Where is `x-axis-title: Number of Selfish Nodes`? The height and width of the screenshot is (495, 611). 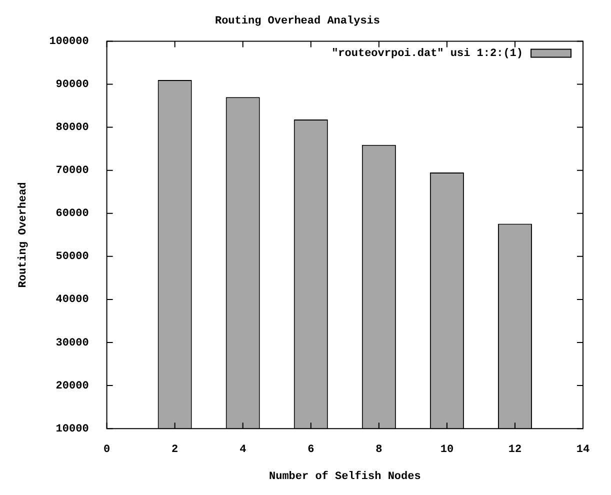 x-axis-title: Number of Selfish Nodes is located at coordinates (344, 477).